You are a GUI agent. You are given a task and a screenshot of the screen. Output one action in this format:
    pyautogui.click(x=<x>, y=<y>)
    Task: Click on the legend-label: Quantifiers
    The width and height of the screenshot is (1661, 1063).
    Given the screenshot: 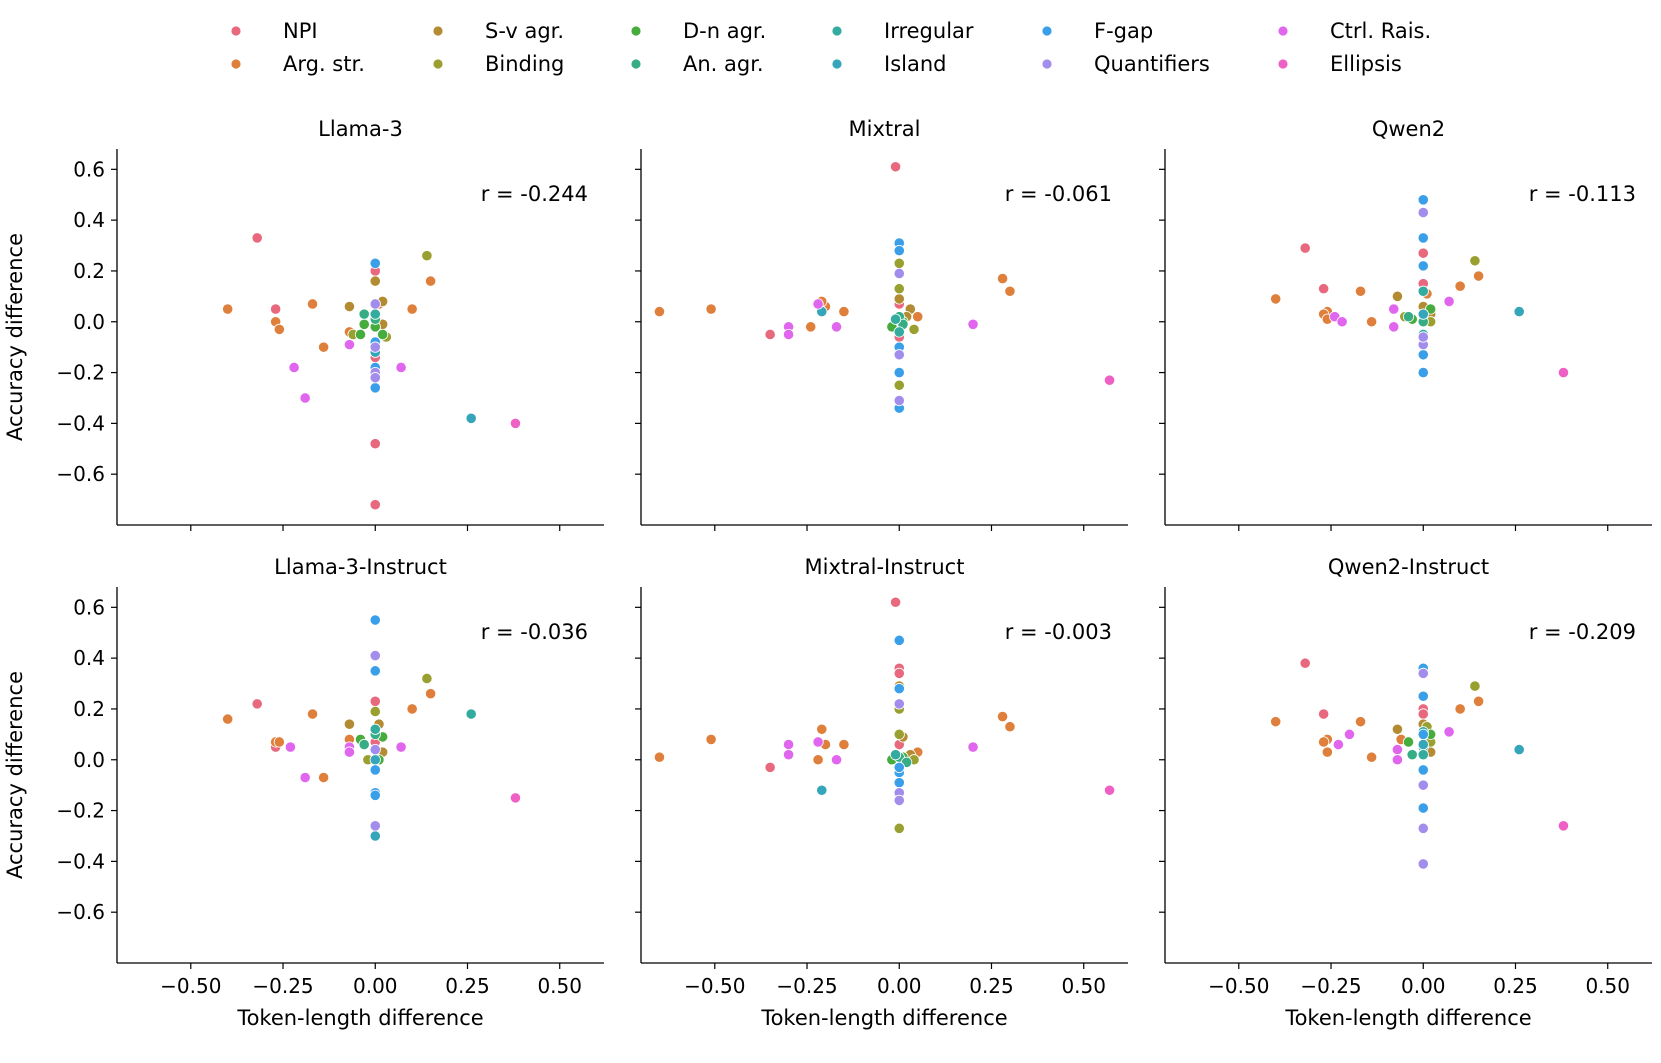 What is the action you would take?
    pyautogui.click(x=1152, y=64)
    